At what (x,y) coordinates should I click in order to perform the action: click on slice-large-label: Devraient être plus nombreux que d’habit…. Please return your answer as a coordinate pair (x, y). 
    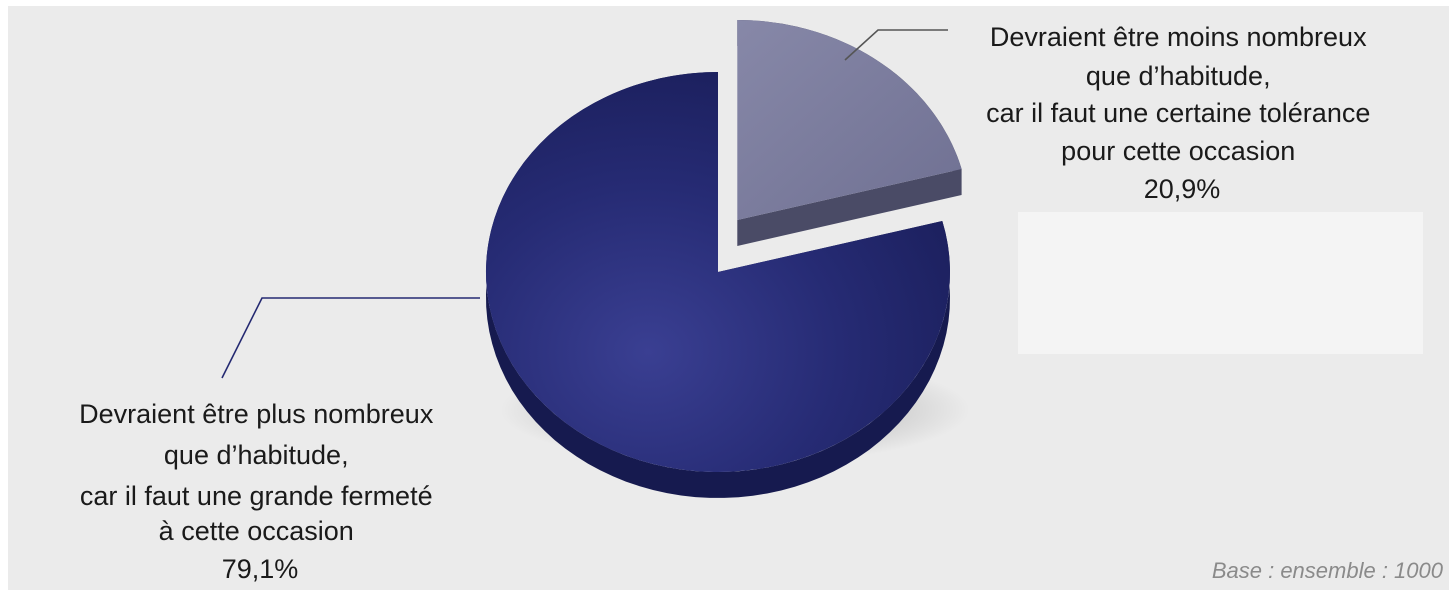
    Looking at the image, I should click on (260, 491).